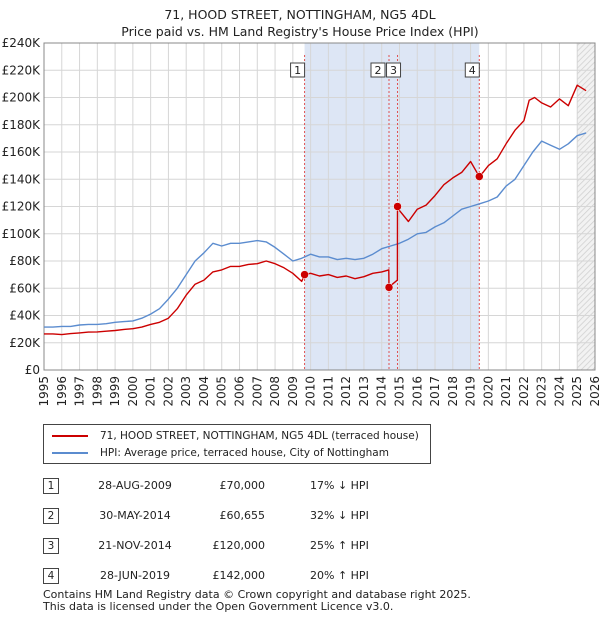  Describe the element at coordinates (51, 576) in the screenshot. I see `sale-number-badge: 4` at that location.